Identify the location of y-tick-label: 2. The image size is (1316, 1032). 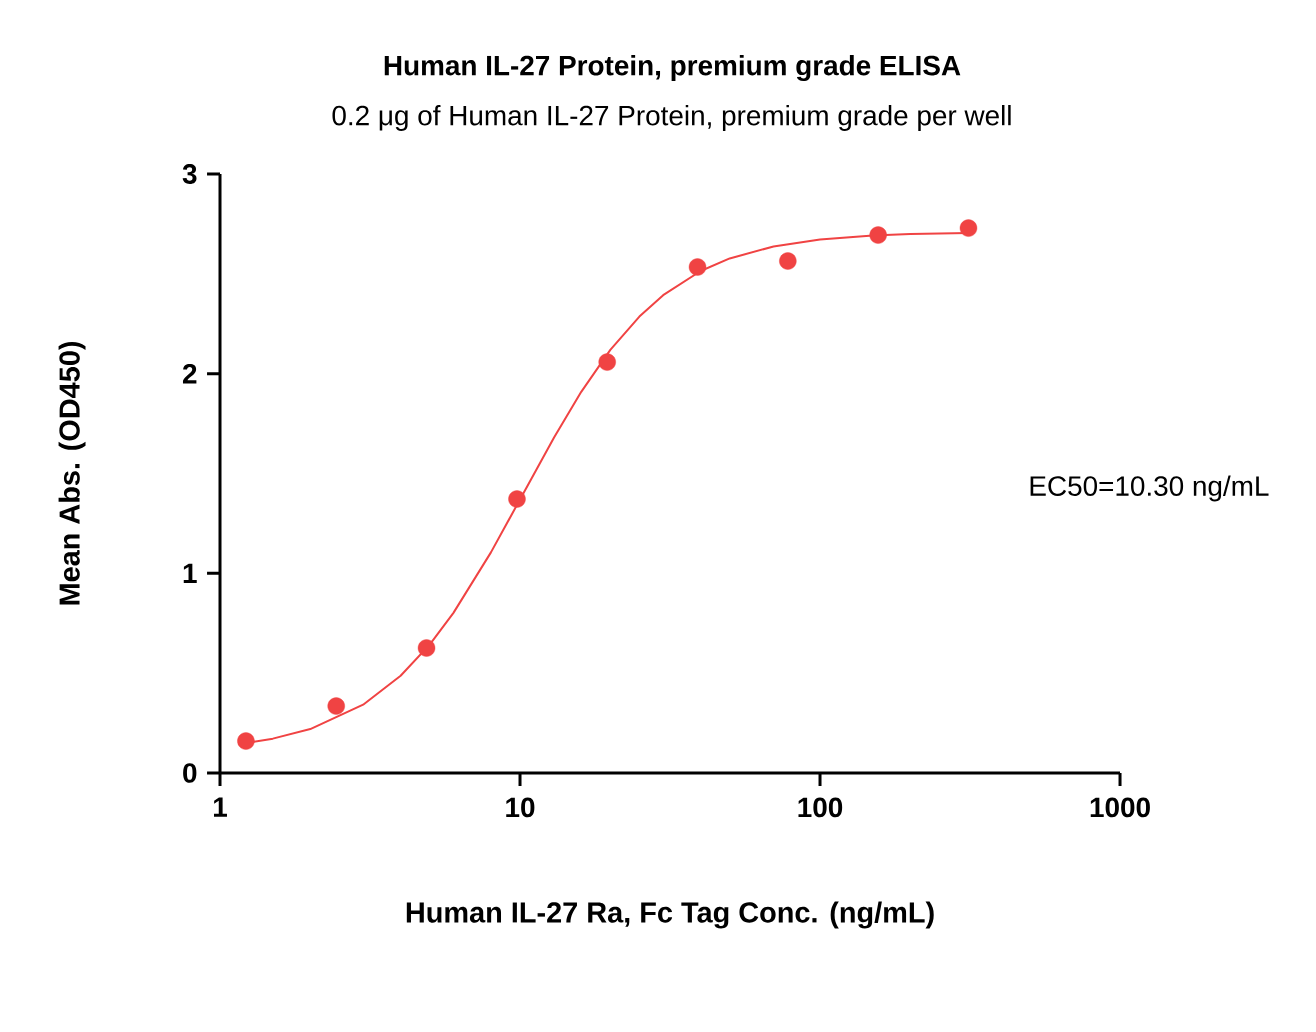
(189, 373).